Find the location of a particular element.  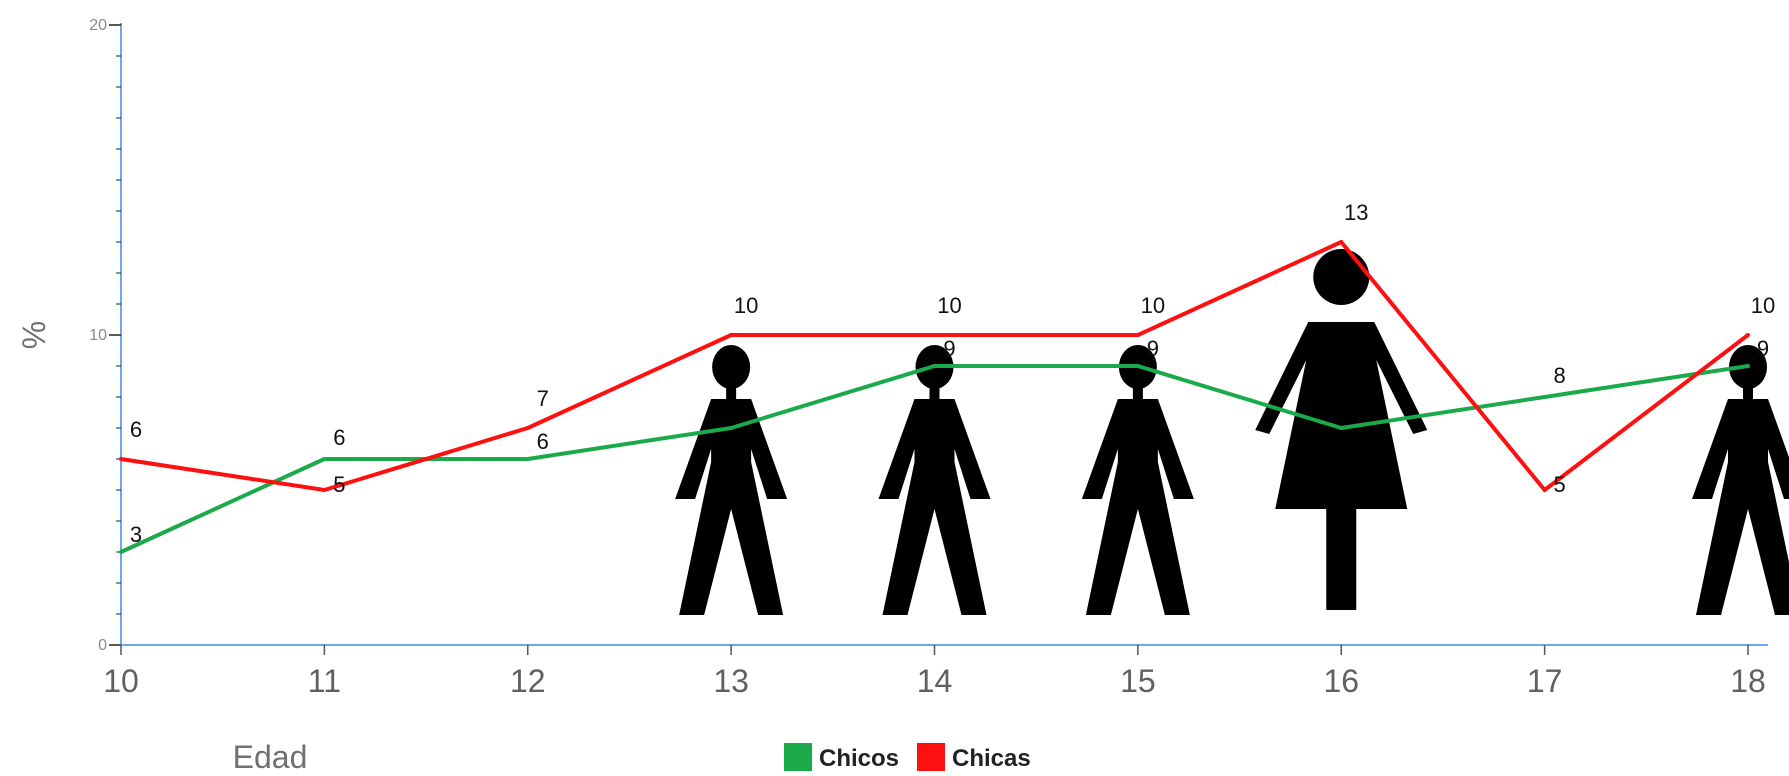

legend-swatch-chicas is located at coordinates (931, 757).